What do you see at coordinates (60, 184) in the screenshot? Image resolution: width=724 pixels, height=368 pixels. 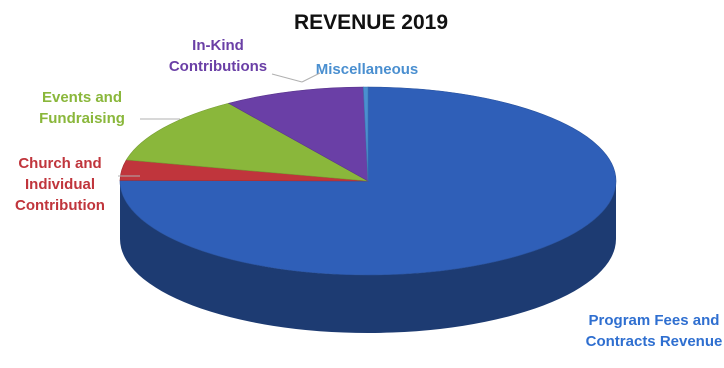 I see `slice-label-1: Church and Individual Contribution` at bounding box center [60, 184].